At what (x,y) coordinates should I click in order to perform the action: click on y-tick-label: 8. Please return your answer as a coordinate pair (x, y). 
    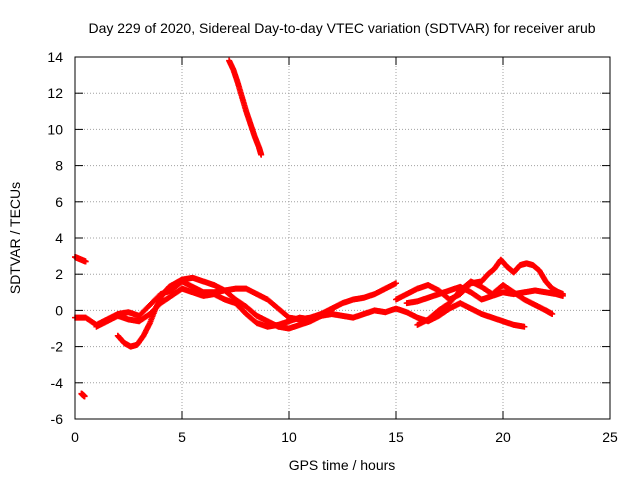
    Looking at the image, I should click on (59, 166).